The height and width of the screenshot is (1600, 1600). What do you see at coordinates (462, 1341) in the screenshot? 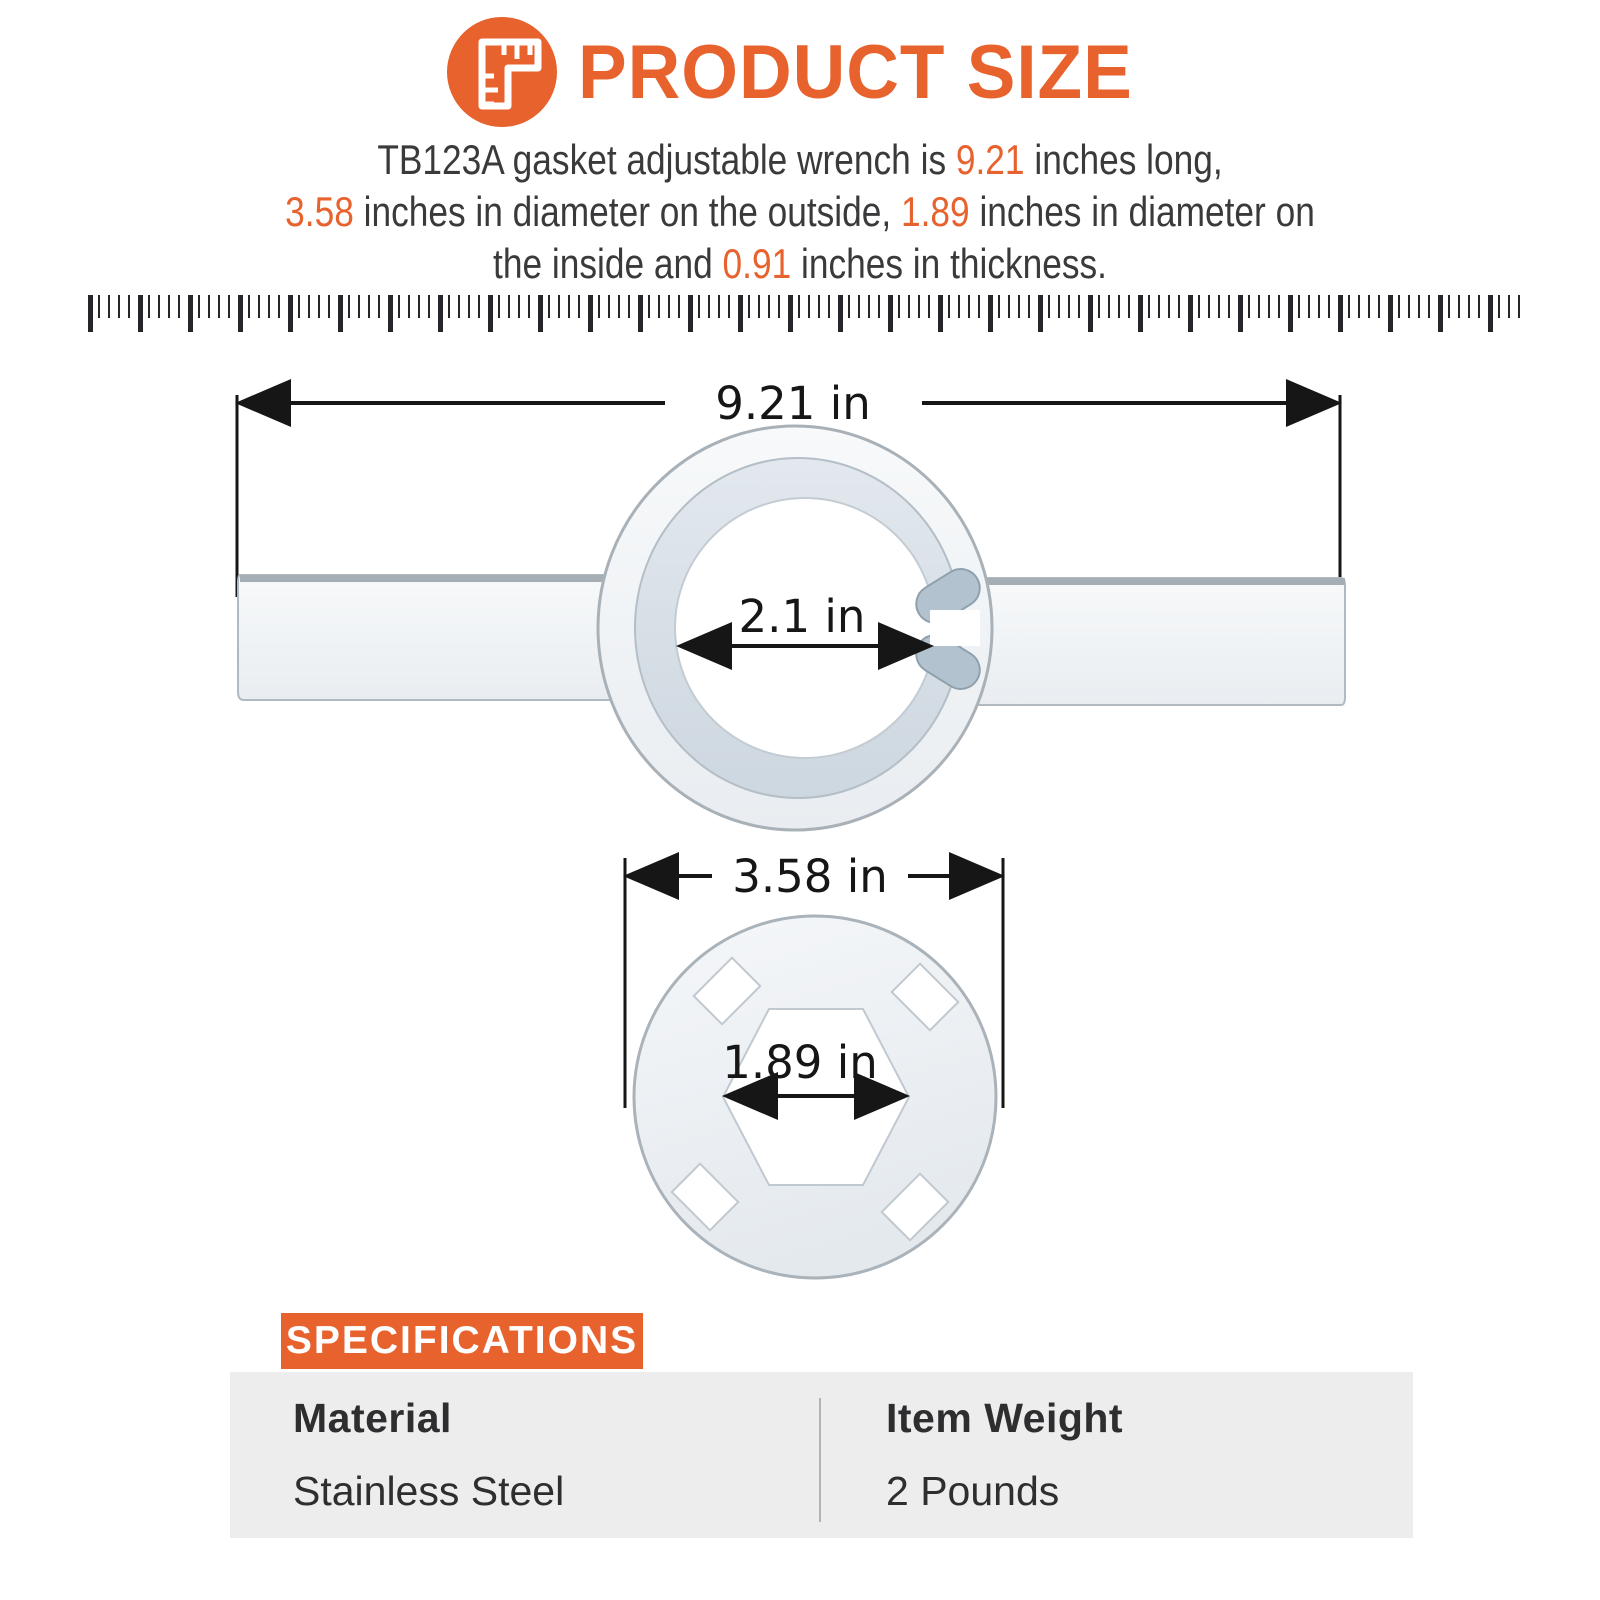
I see `specifications-heading: SPECIFICATIONS` at bounding box center [462, 1341].